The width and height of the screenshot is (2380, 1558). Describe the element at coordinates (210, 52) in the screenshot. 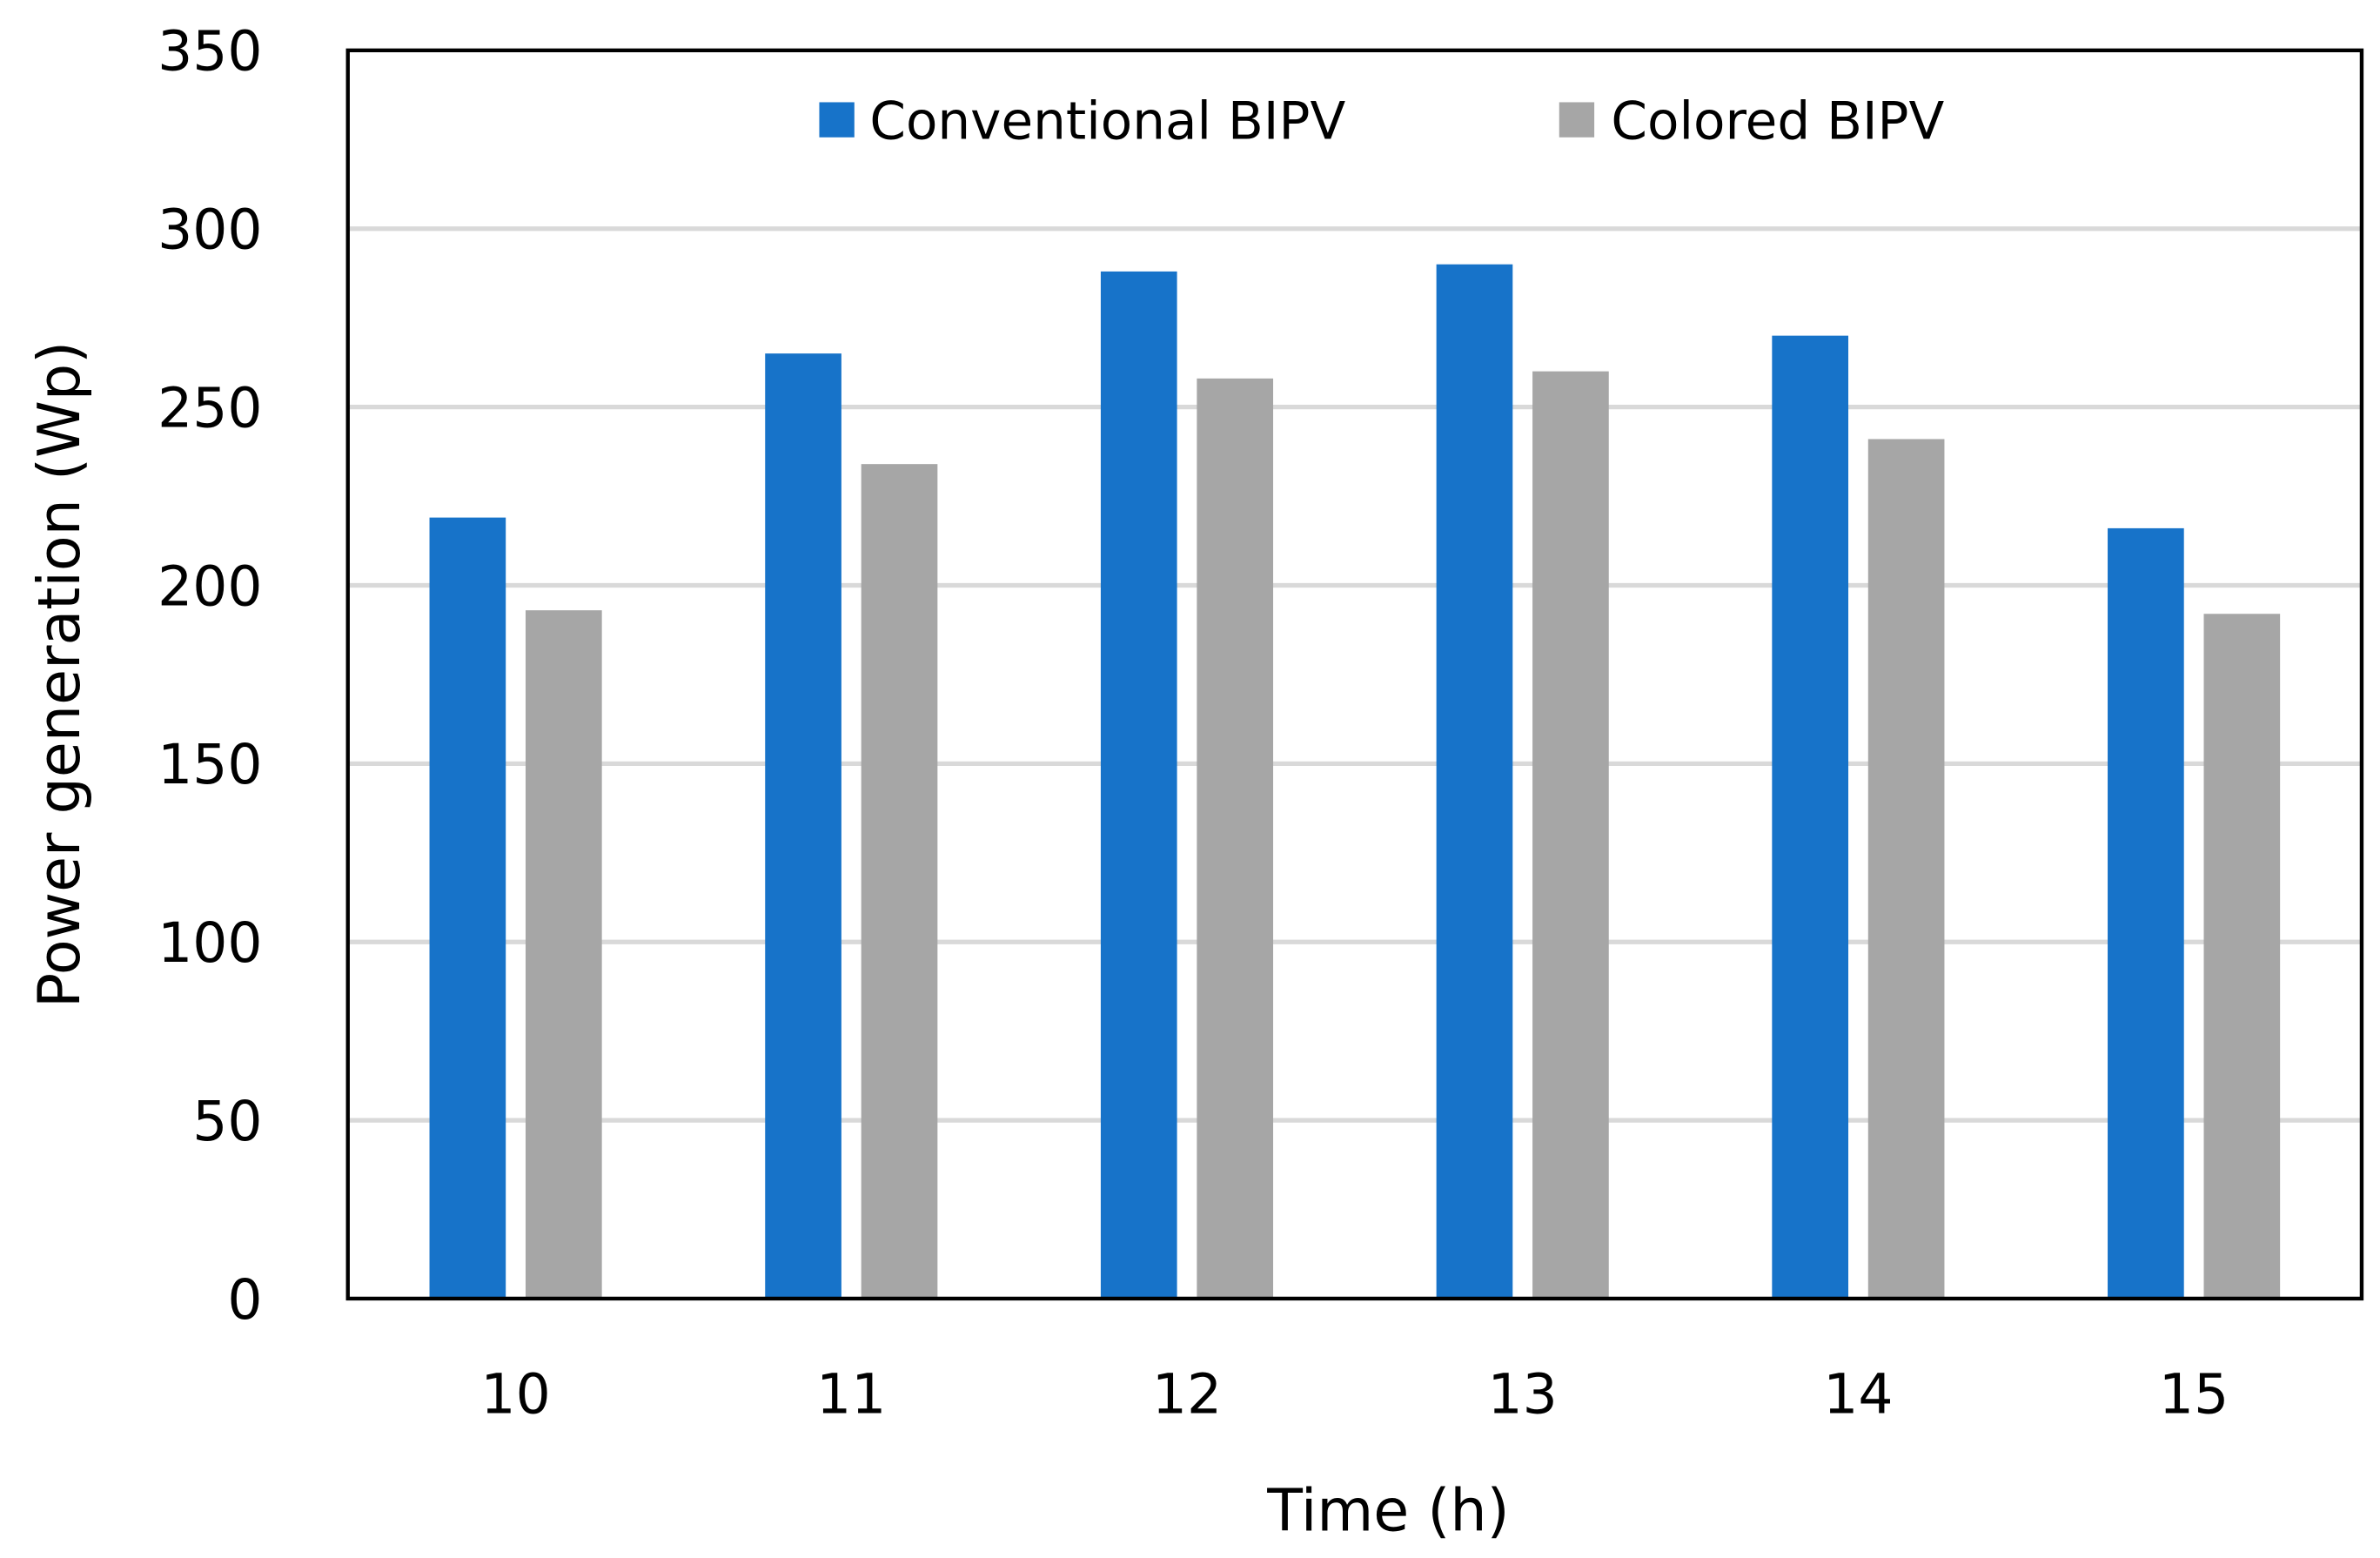

I see `y-tick-label: 350` at that location.